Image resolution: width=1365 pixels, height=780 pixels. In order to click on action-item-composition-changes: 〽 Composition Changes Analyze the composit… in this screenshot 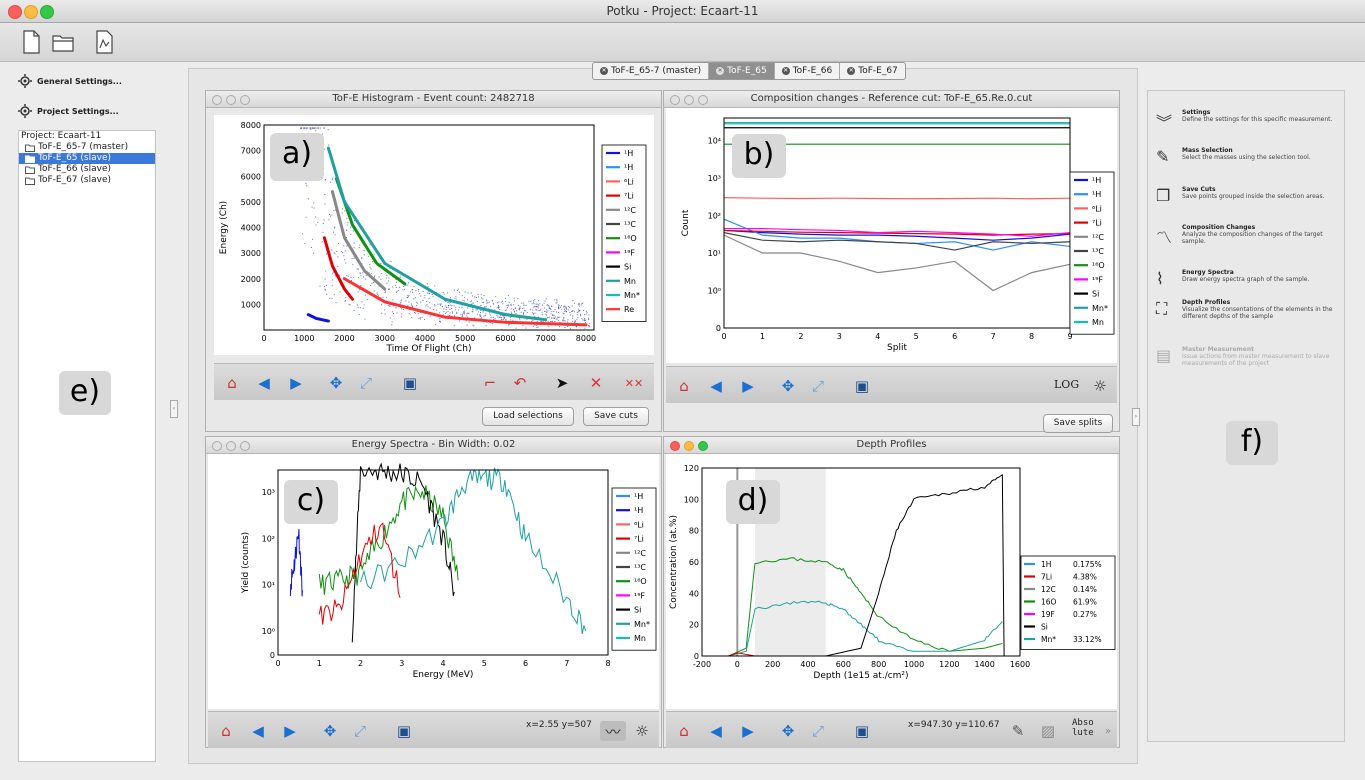, I will do `click(1247, 235)`.